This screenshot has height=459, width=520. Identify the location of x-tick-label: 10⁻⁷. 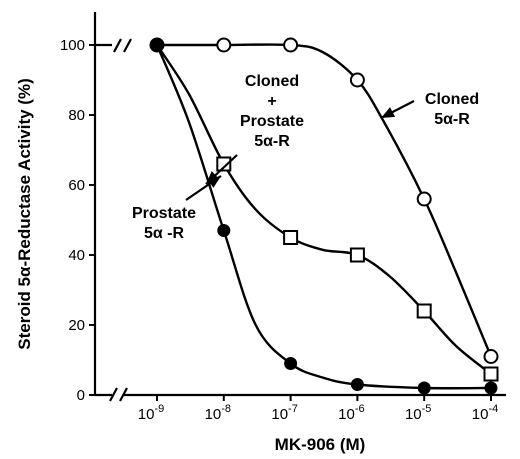
(284, 413).